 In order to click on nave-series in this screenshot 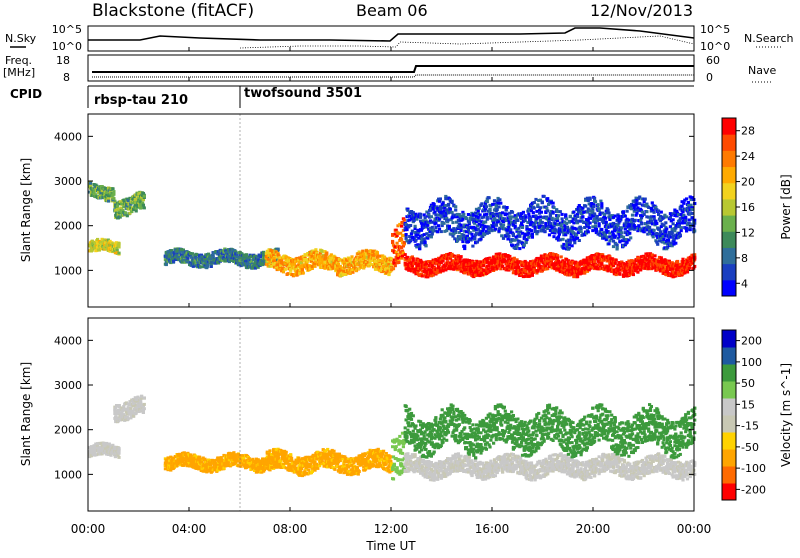, I will do `click(393, 76)`.